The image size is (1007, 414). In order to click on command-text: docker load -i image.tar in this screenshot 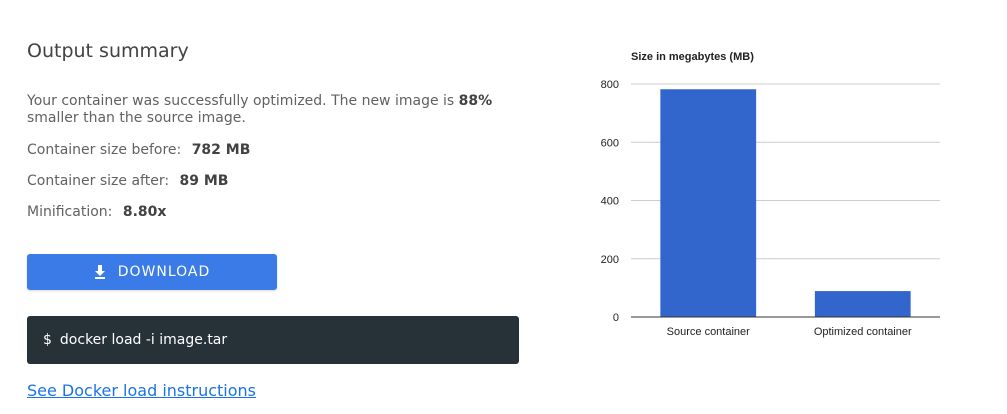, I will do `click(143, 340)`.